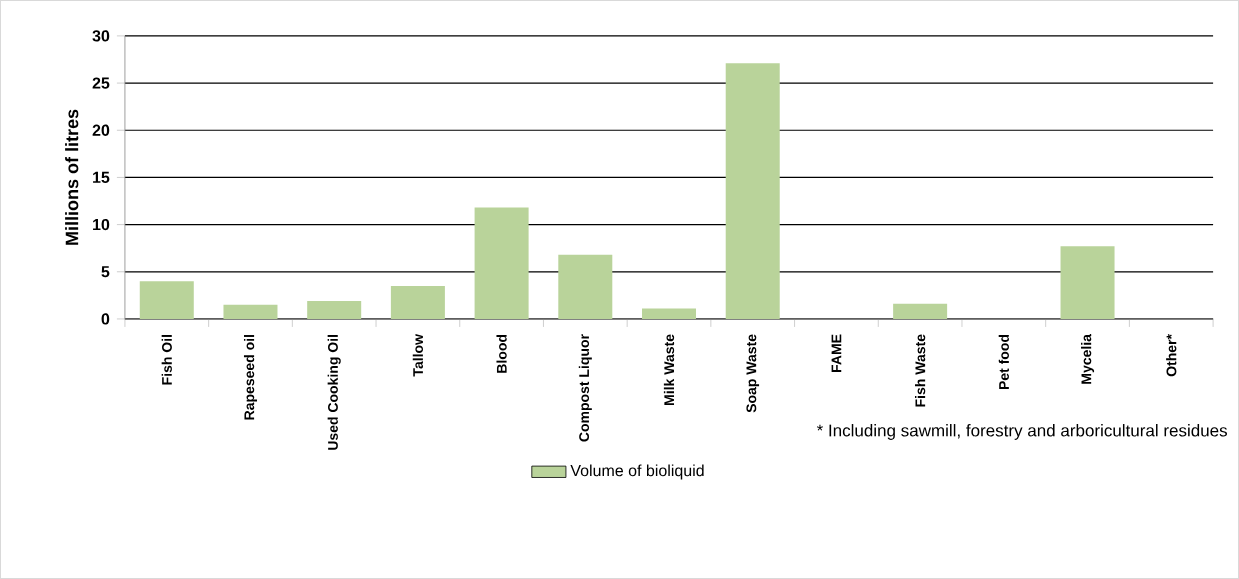 This screenshot has width=1239, height=579. Describe the element at coordinates (101, 224) in the screenshot. I see `y-tick-label: 10` at that location.